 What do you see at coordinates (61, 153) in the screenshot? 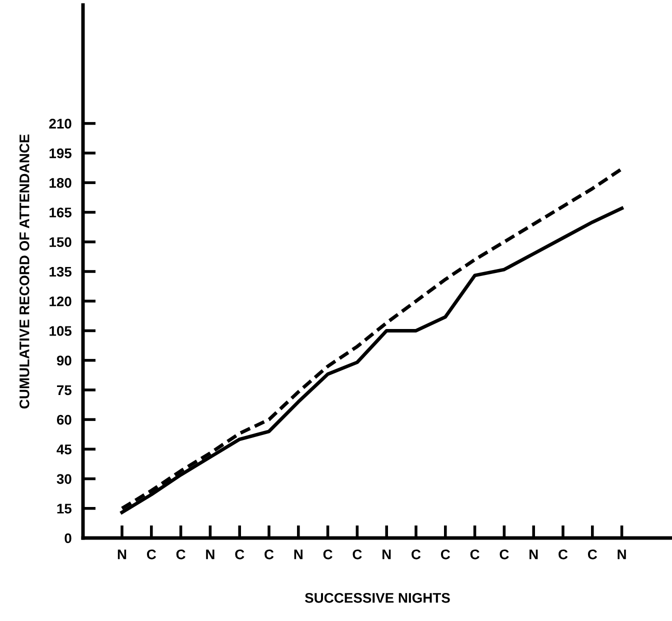
I see `y-tick-label: 195` at bounding box center [61, 153].